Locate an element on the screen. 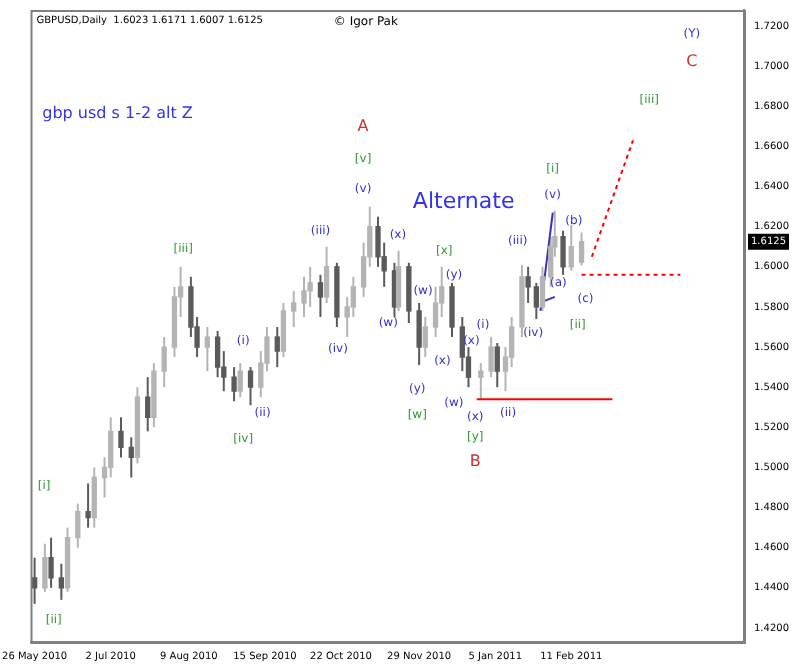 Image resolution: width=800 pixels, height=668 pixels. annotation: gbp usd s 1-2 alt Z is located at coordinates (118, 113).